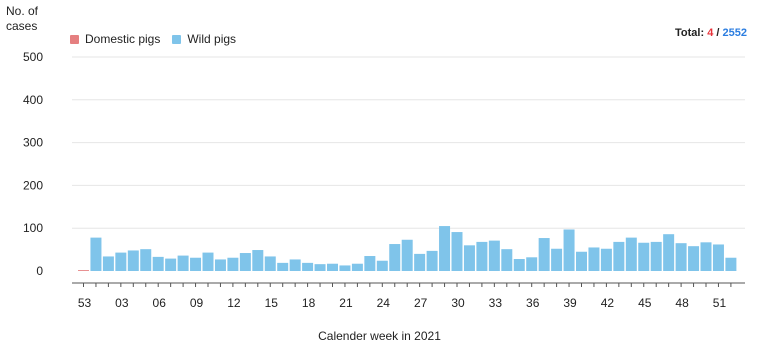 The image size is (759, 343). What do you see at coordinates (690, 33) in the screenshot?
I see `total-label: Total:` at bounding box center [690, 33].